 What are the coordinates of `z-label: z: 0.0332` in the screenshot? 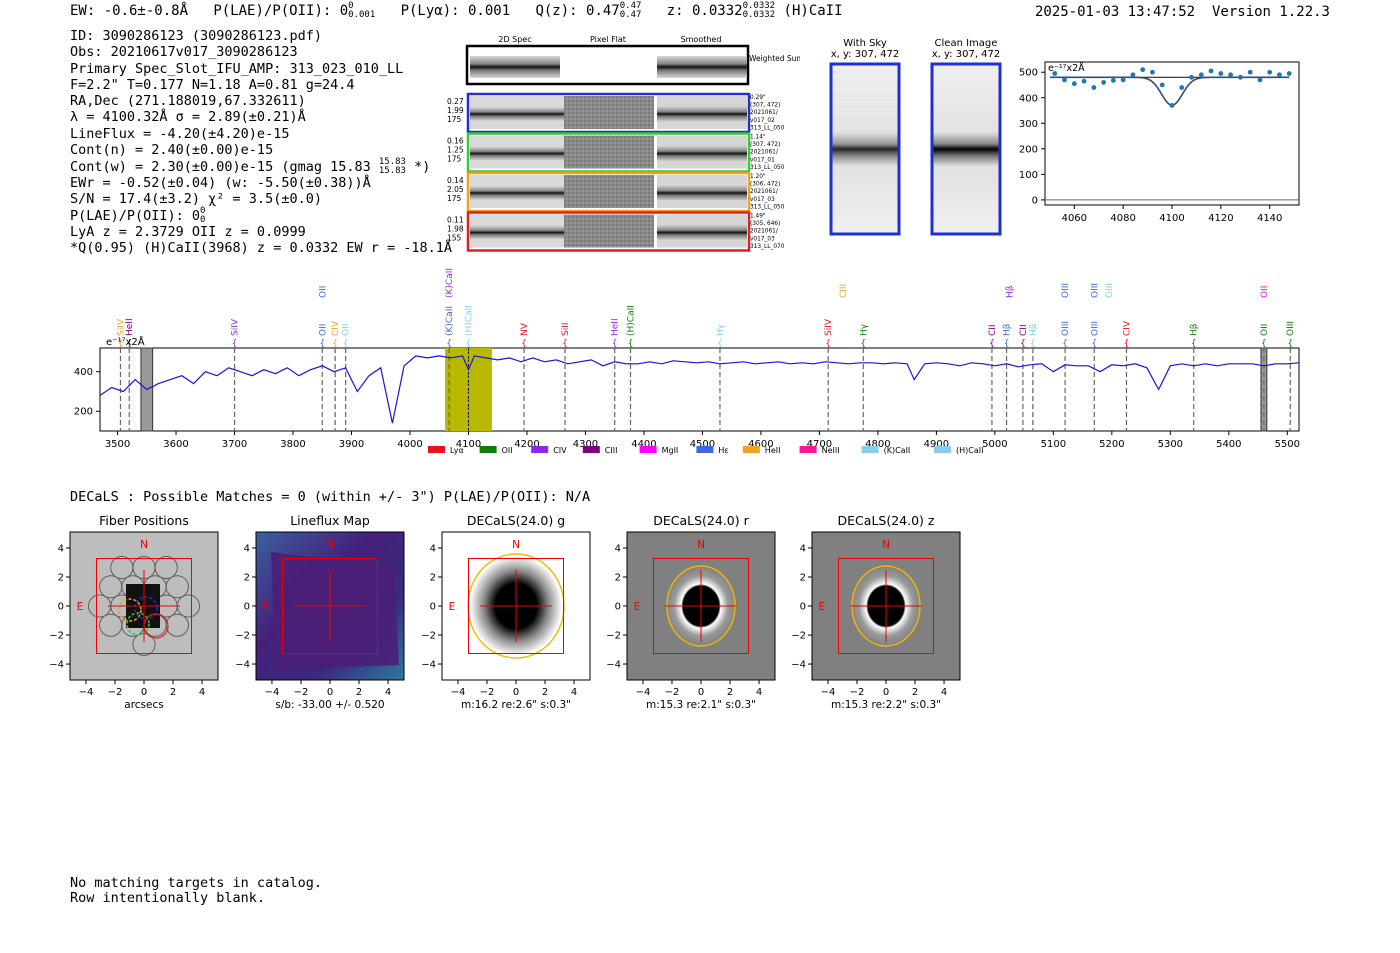 It's located at (704, 11).